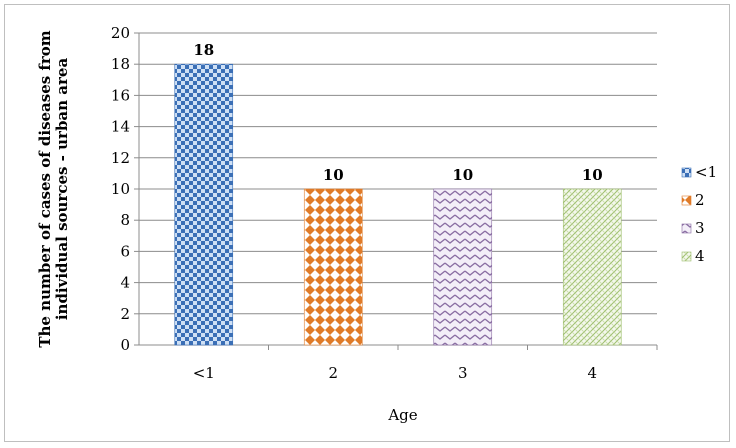 This screenshot has height=448, width=736. What do you see at coordinates (120, 95) in the screenshot?
I see `y-tick-label: 16` at bounding box center [120, 95].